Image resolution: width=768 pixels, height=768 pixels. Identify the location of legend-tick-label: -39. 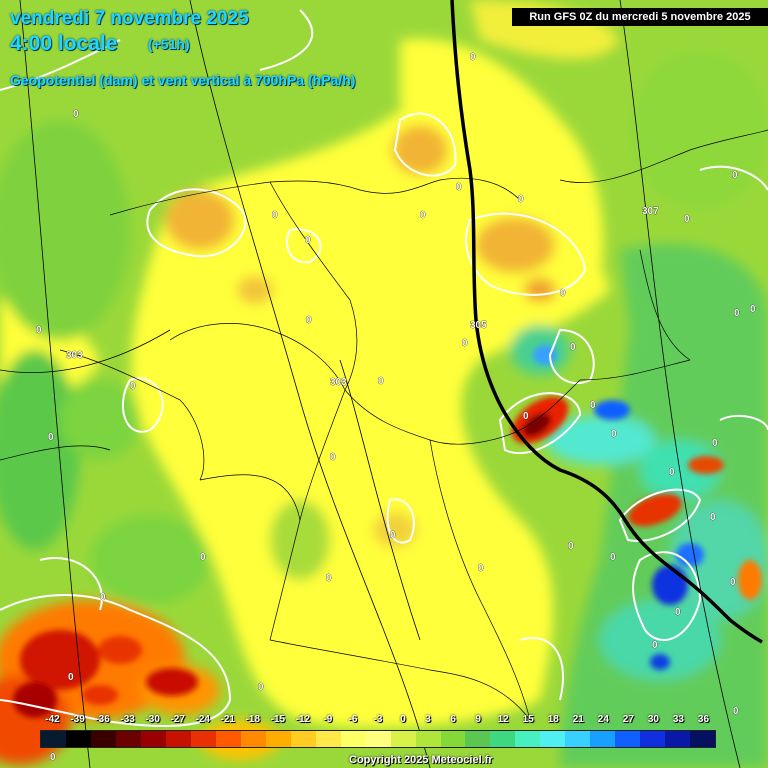
(77, 719).